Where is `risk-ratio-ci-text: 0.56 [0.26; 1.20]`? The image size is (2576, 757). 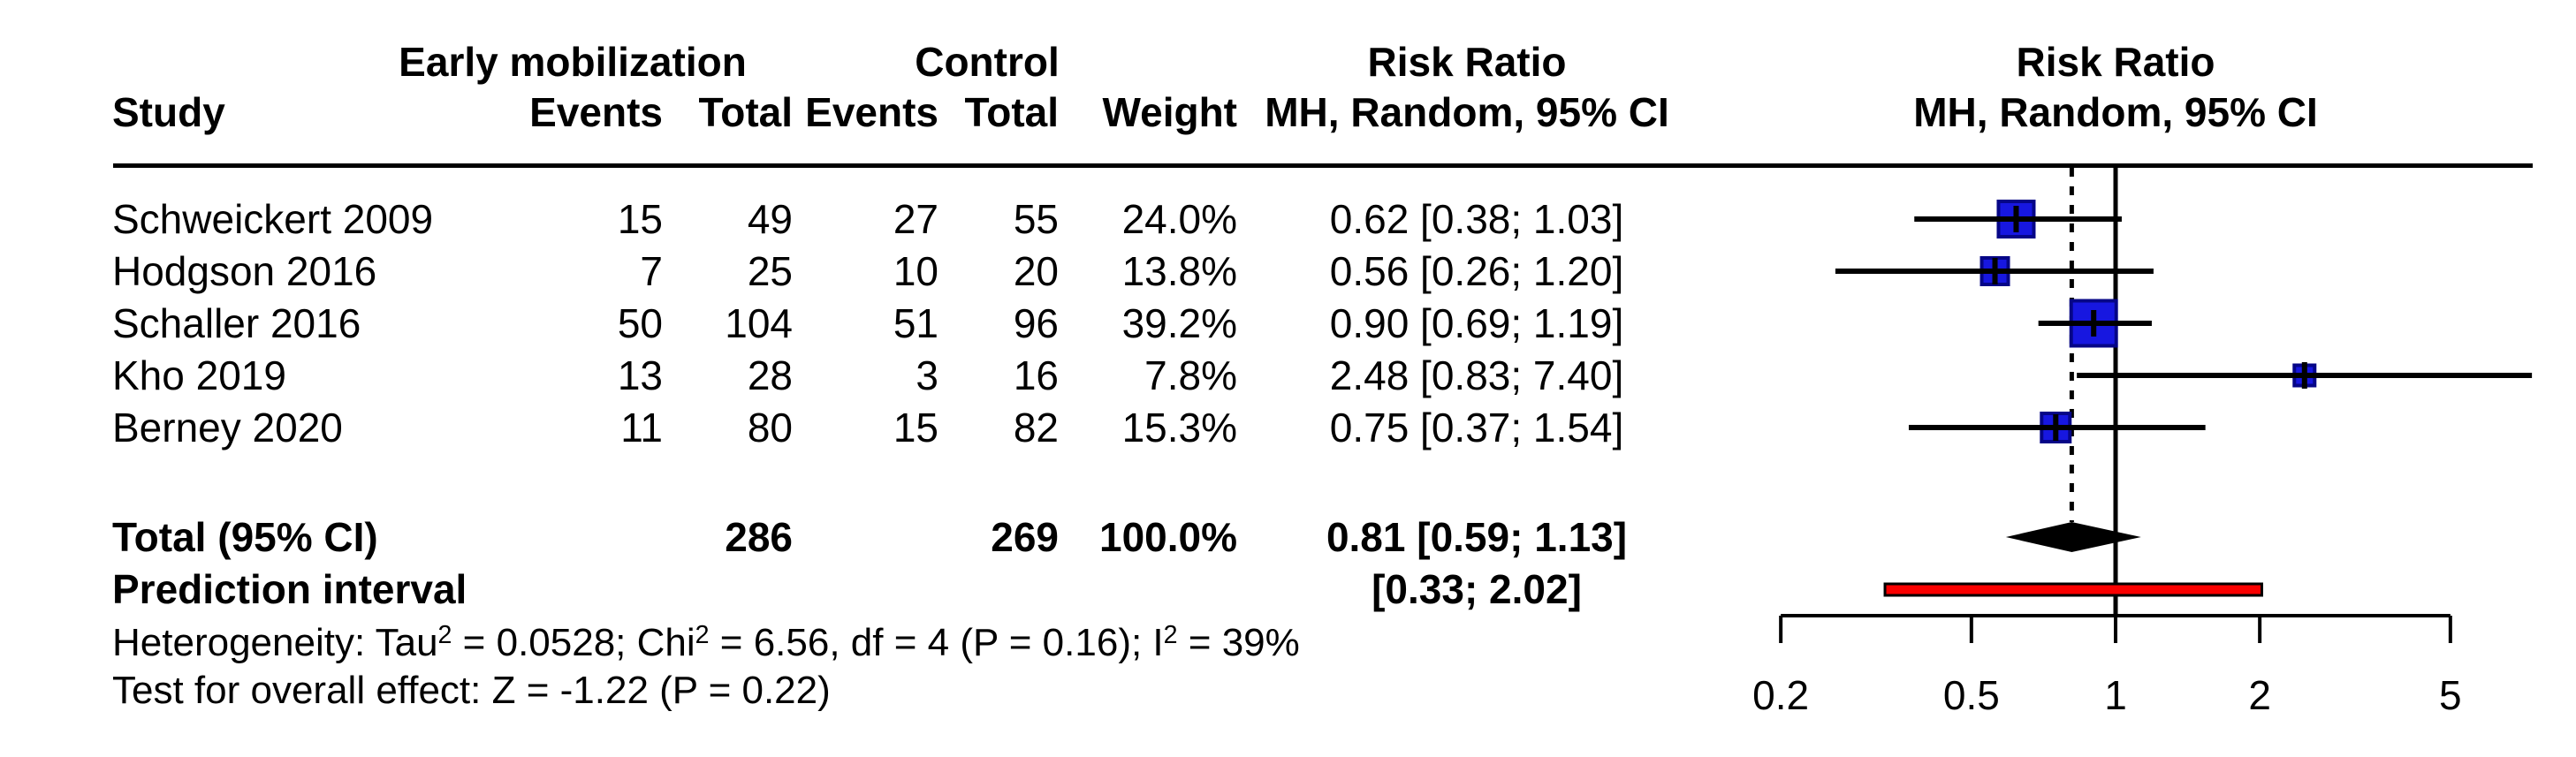 risk-ratio-ci-text: 0.56 [0.26; 1.20] is located at coordinates (1476, 271).